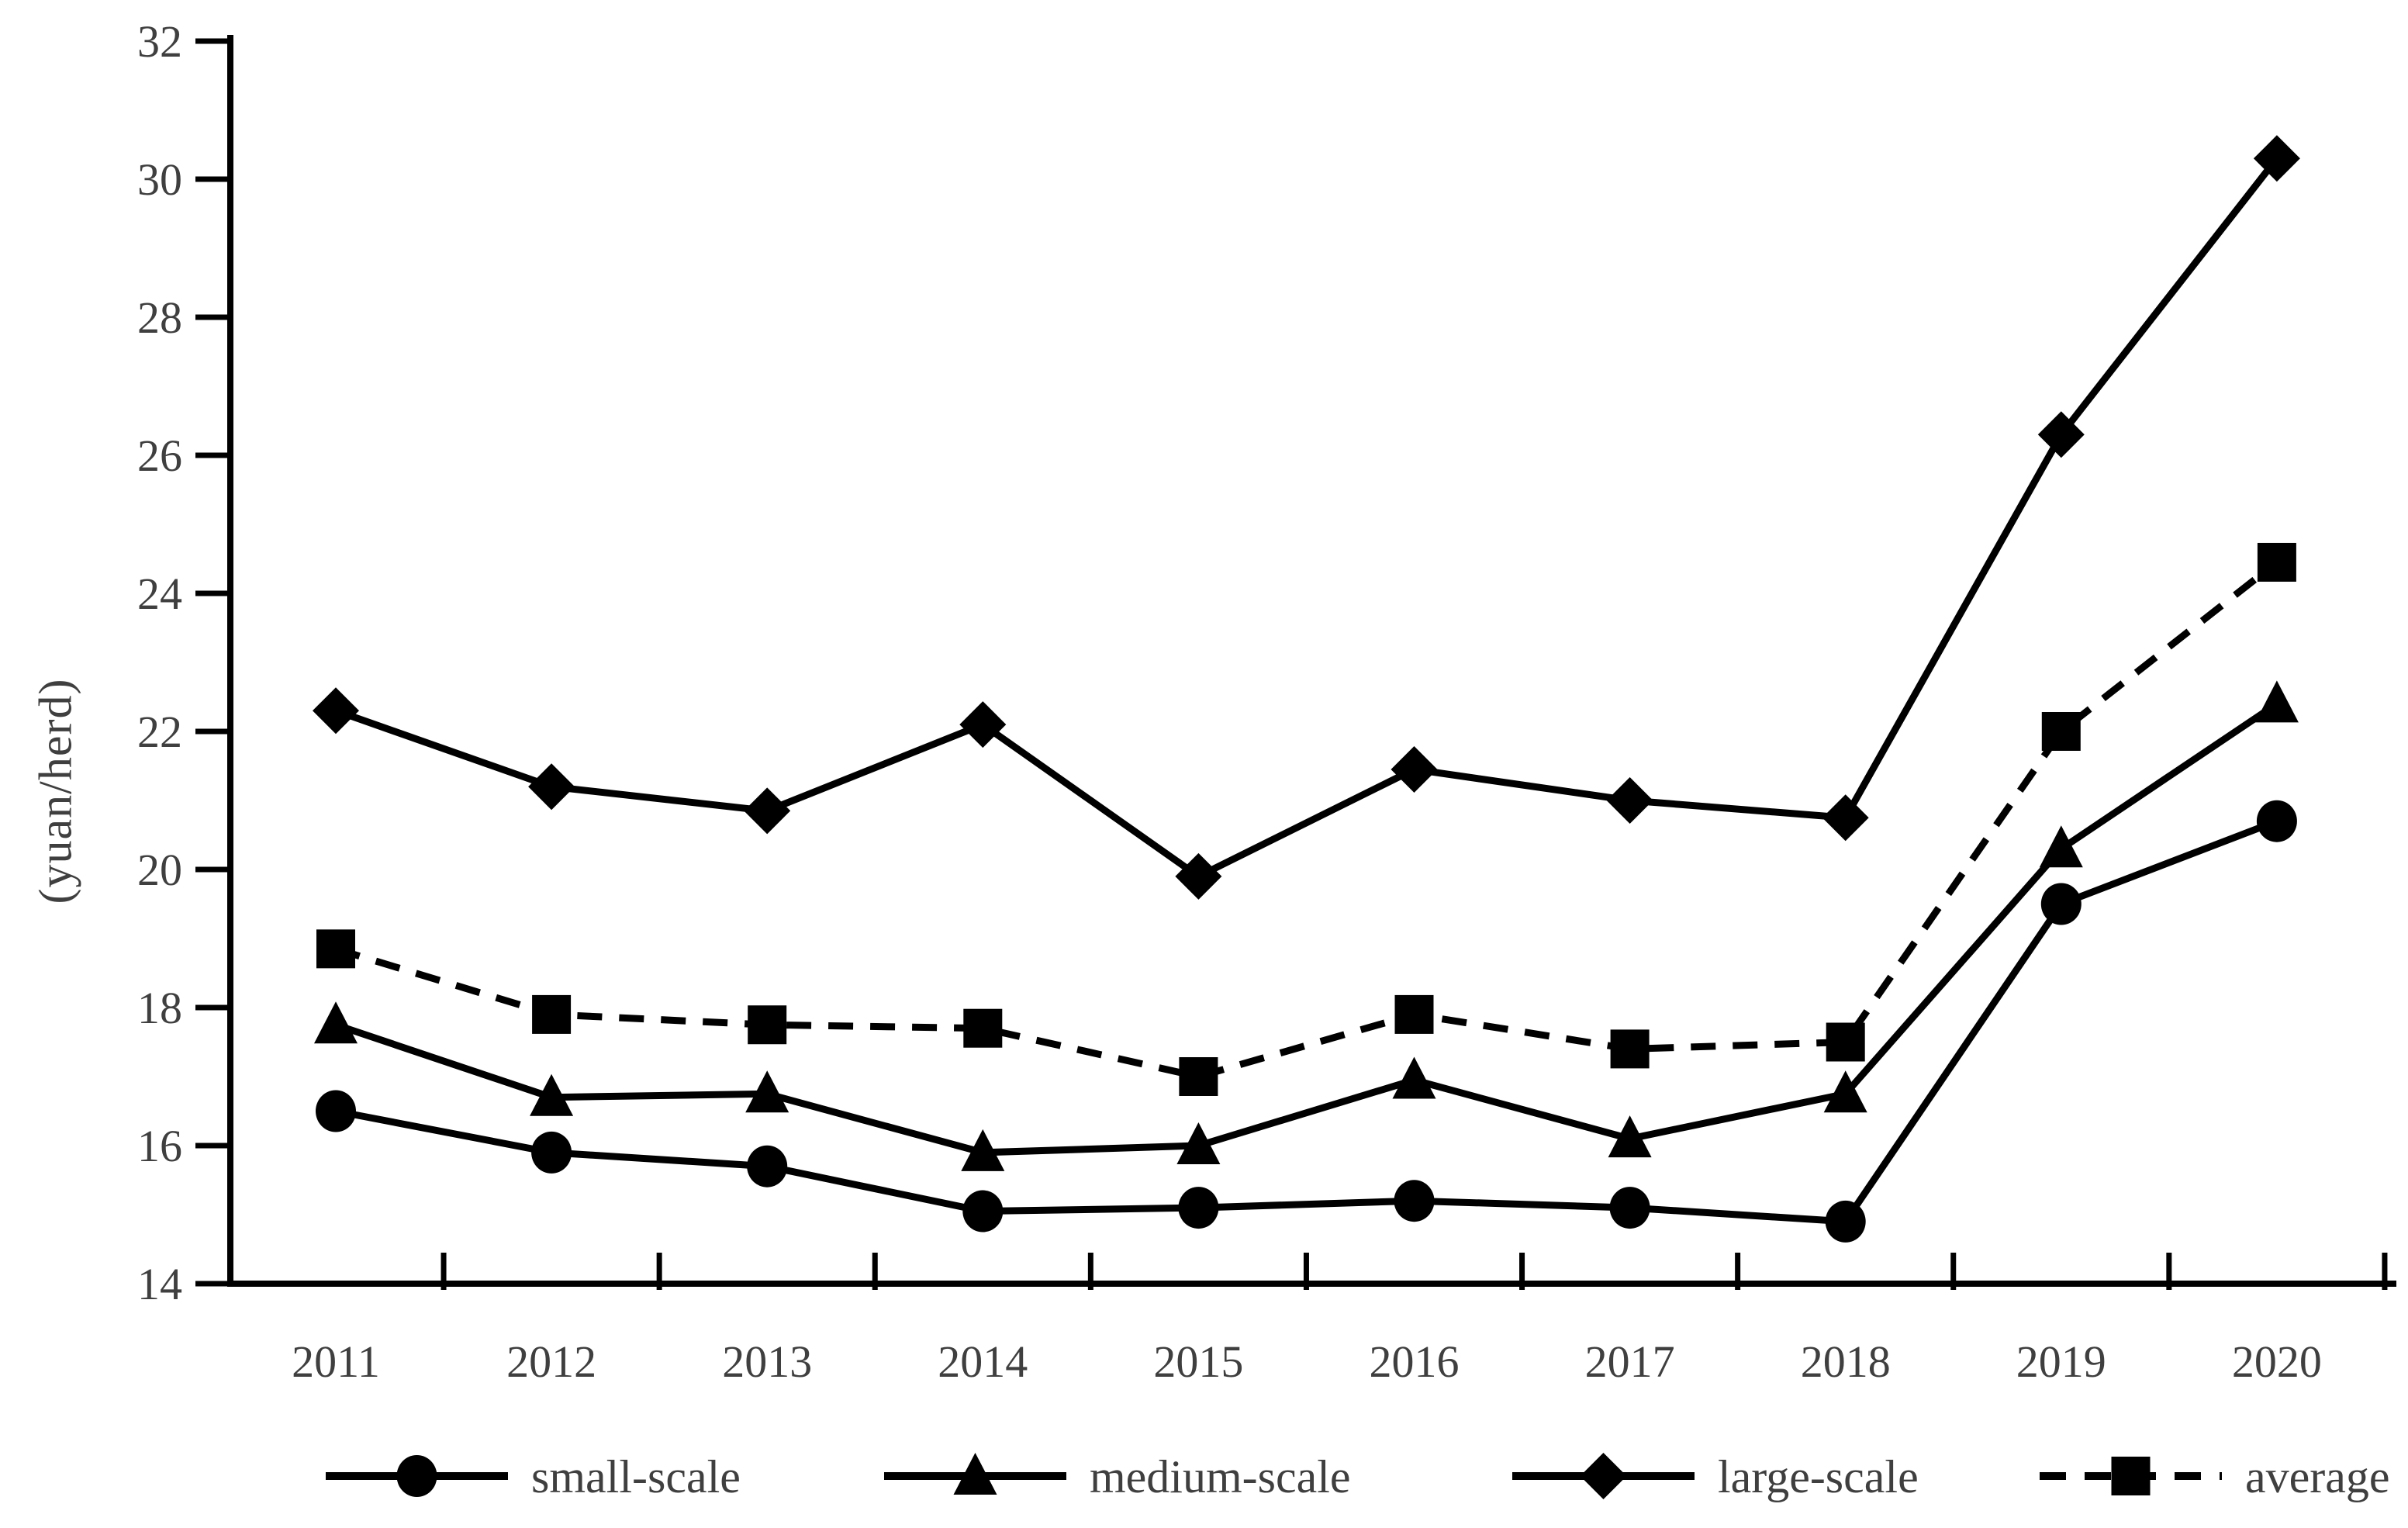 This screenshot has width=2408, height=1528. Describe the element at coordinates (2317, 1476) in the screenshot. I see `legend-label-average: average` at that location.